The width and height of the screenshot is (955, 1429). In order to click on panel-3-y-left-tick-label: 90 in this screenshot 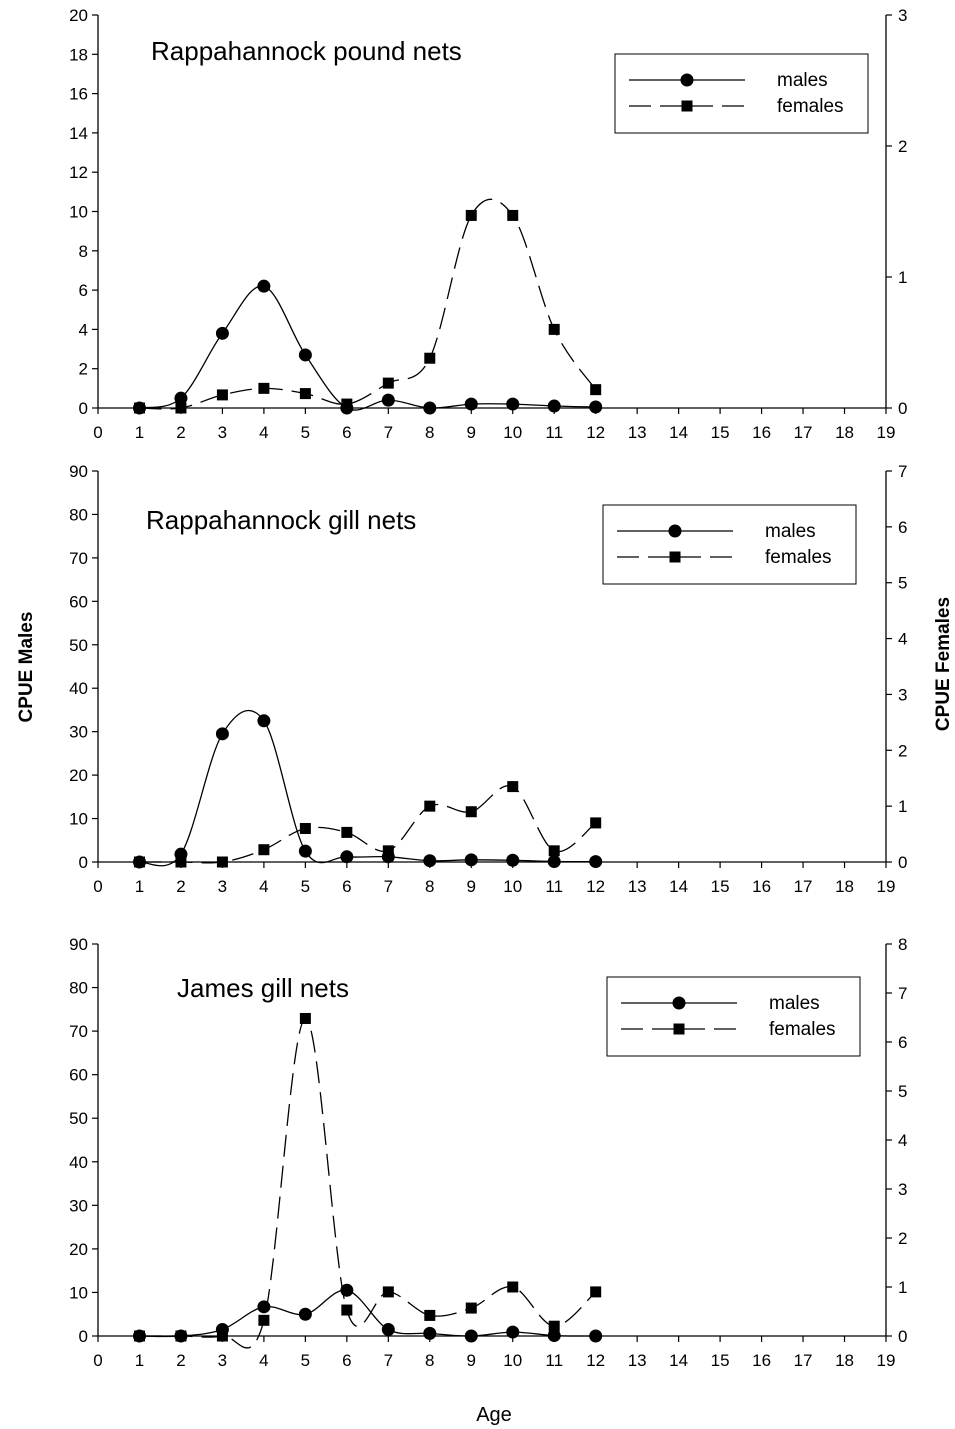, I will do `click(78, 944)`.